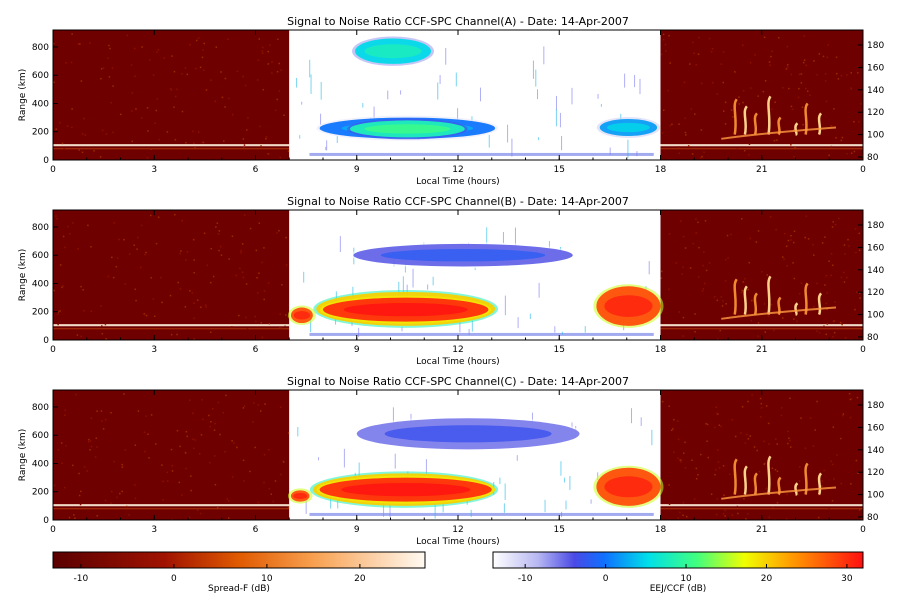 This screenshot has height=600, width=900. What do you see at coordinates (154, 170) in the screenshot?
I see `x-tick-label: 3` at bounding box center [154, 170].